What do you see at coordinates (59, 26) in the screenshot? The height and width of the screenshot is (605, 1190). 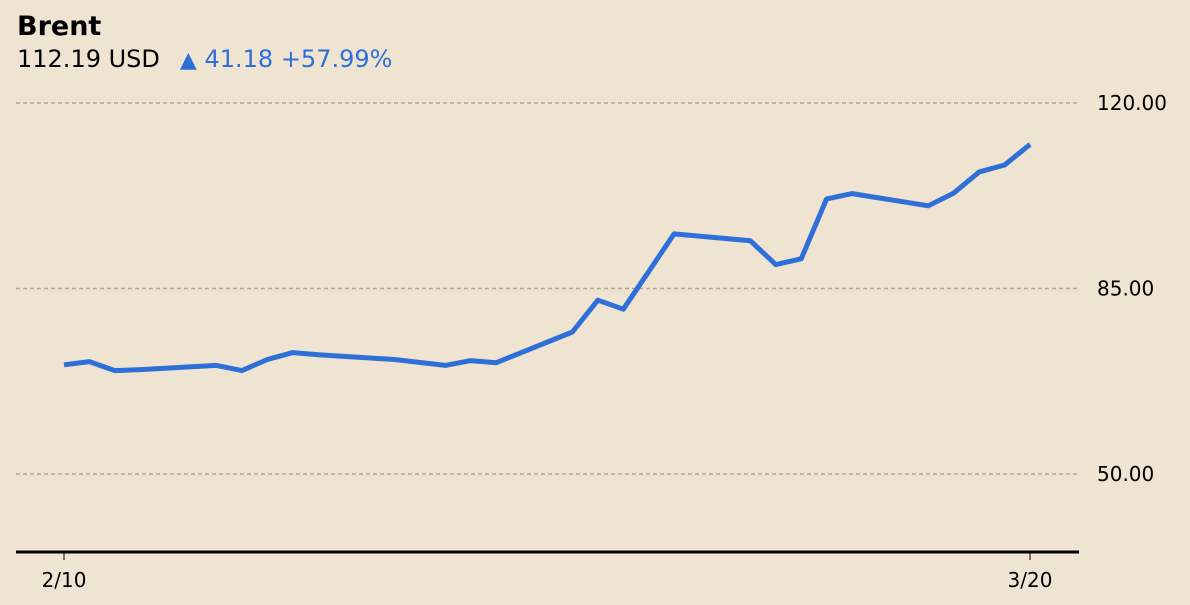 I see `chart-title: Brent` at bounding box center [59, 26].